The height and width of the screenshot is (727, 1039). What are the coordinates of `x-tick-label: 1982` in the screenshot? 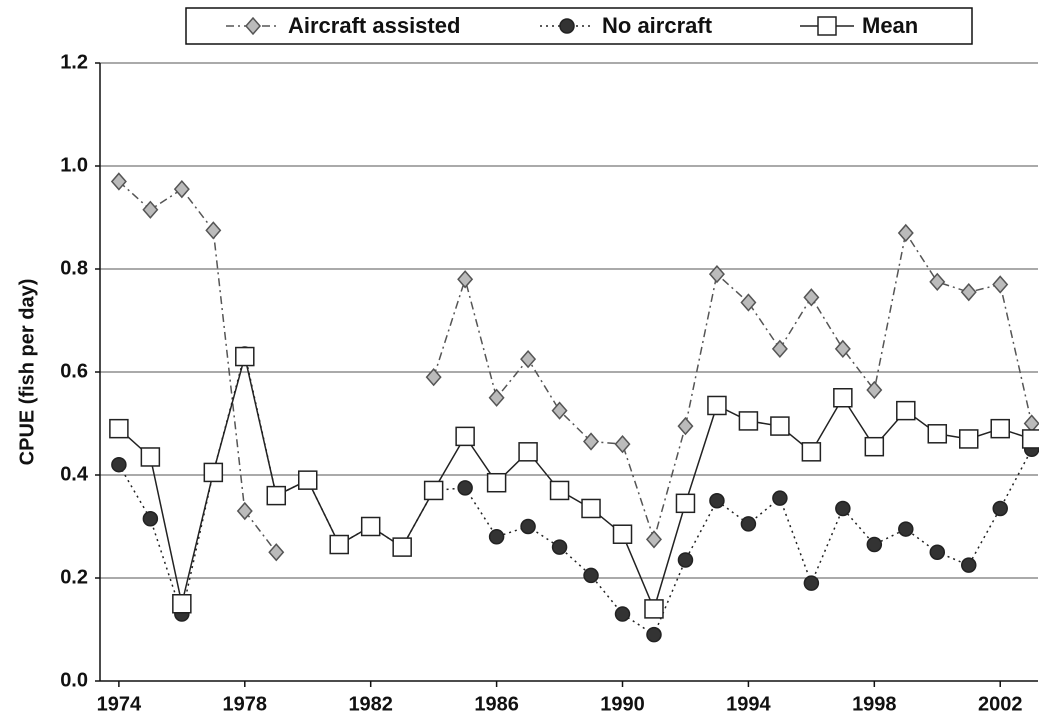 It's located at (370, 704).